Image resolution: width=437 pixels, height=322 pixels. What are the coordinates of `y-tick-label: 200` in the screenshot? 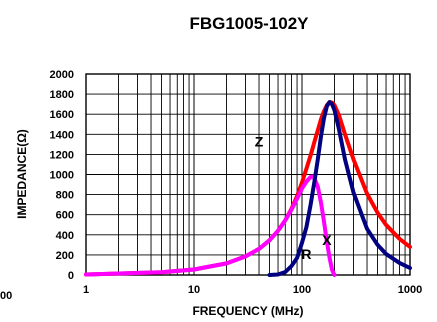 It's located at (65, 256).